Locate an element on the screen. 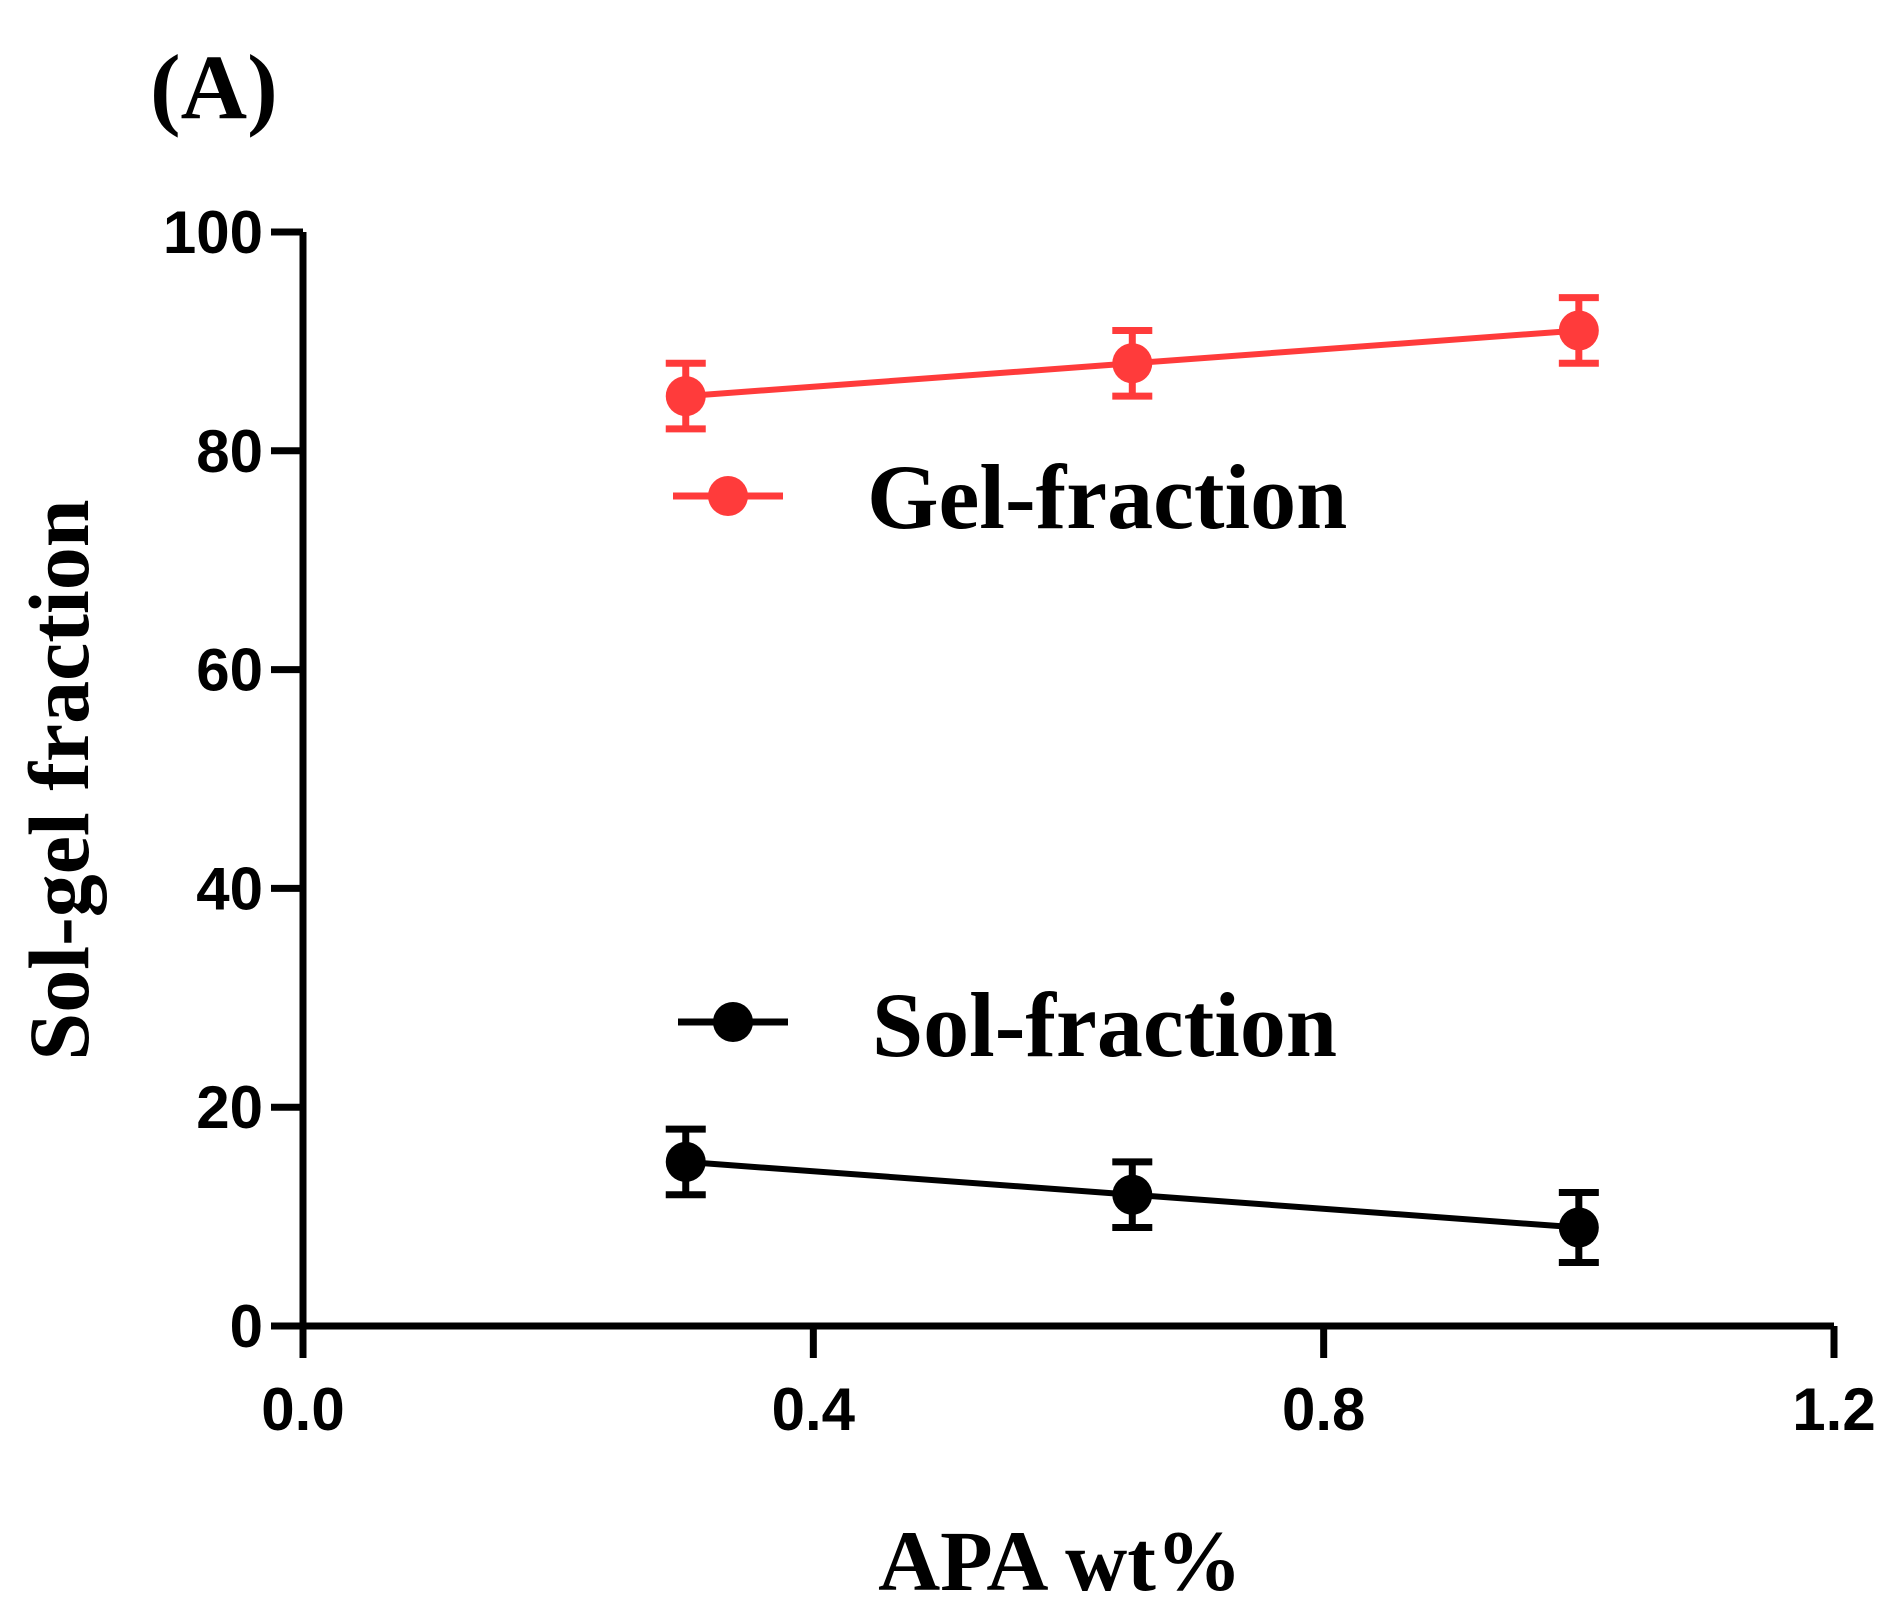 The width and height of the screenshot is (1897, 1608). y-tick-label-100: 100 is located at coordinates (213, 232).